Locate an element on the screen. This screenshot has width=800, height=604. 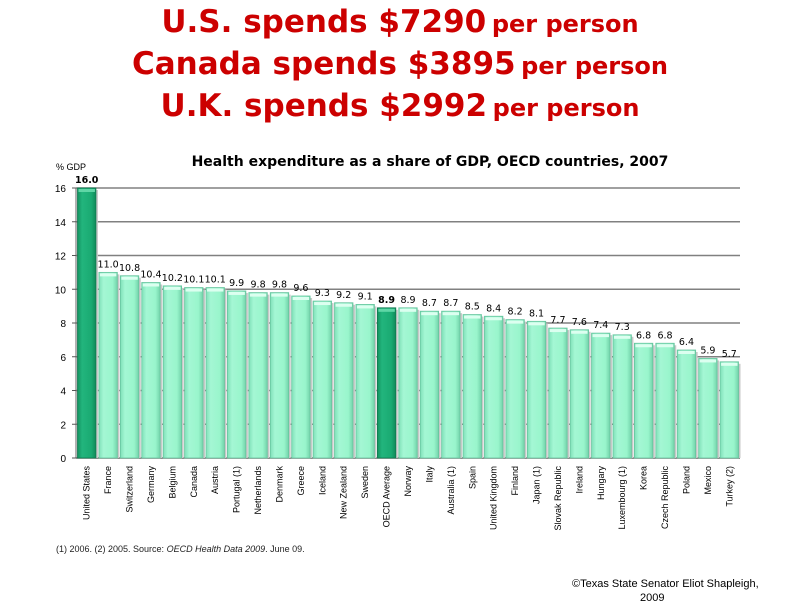
y-tick-label: 6 is located at coordinates (63, 358).